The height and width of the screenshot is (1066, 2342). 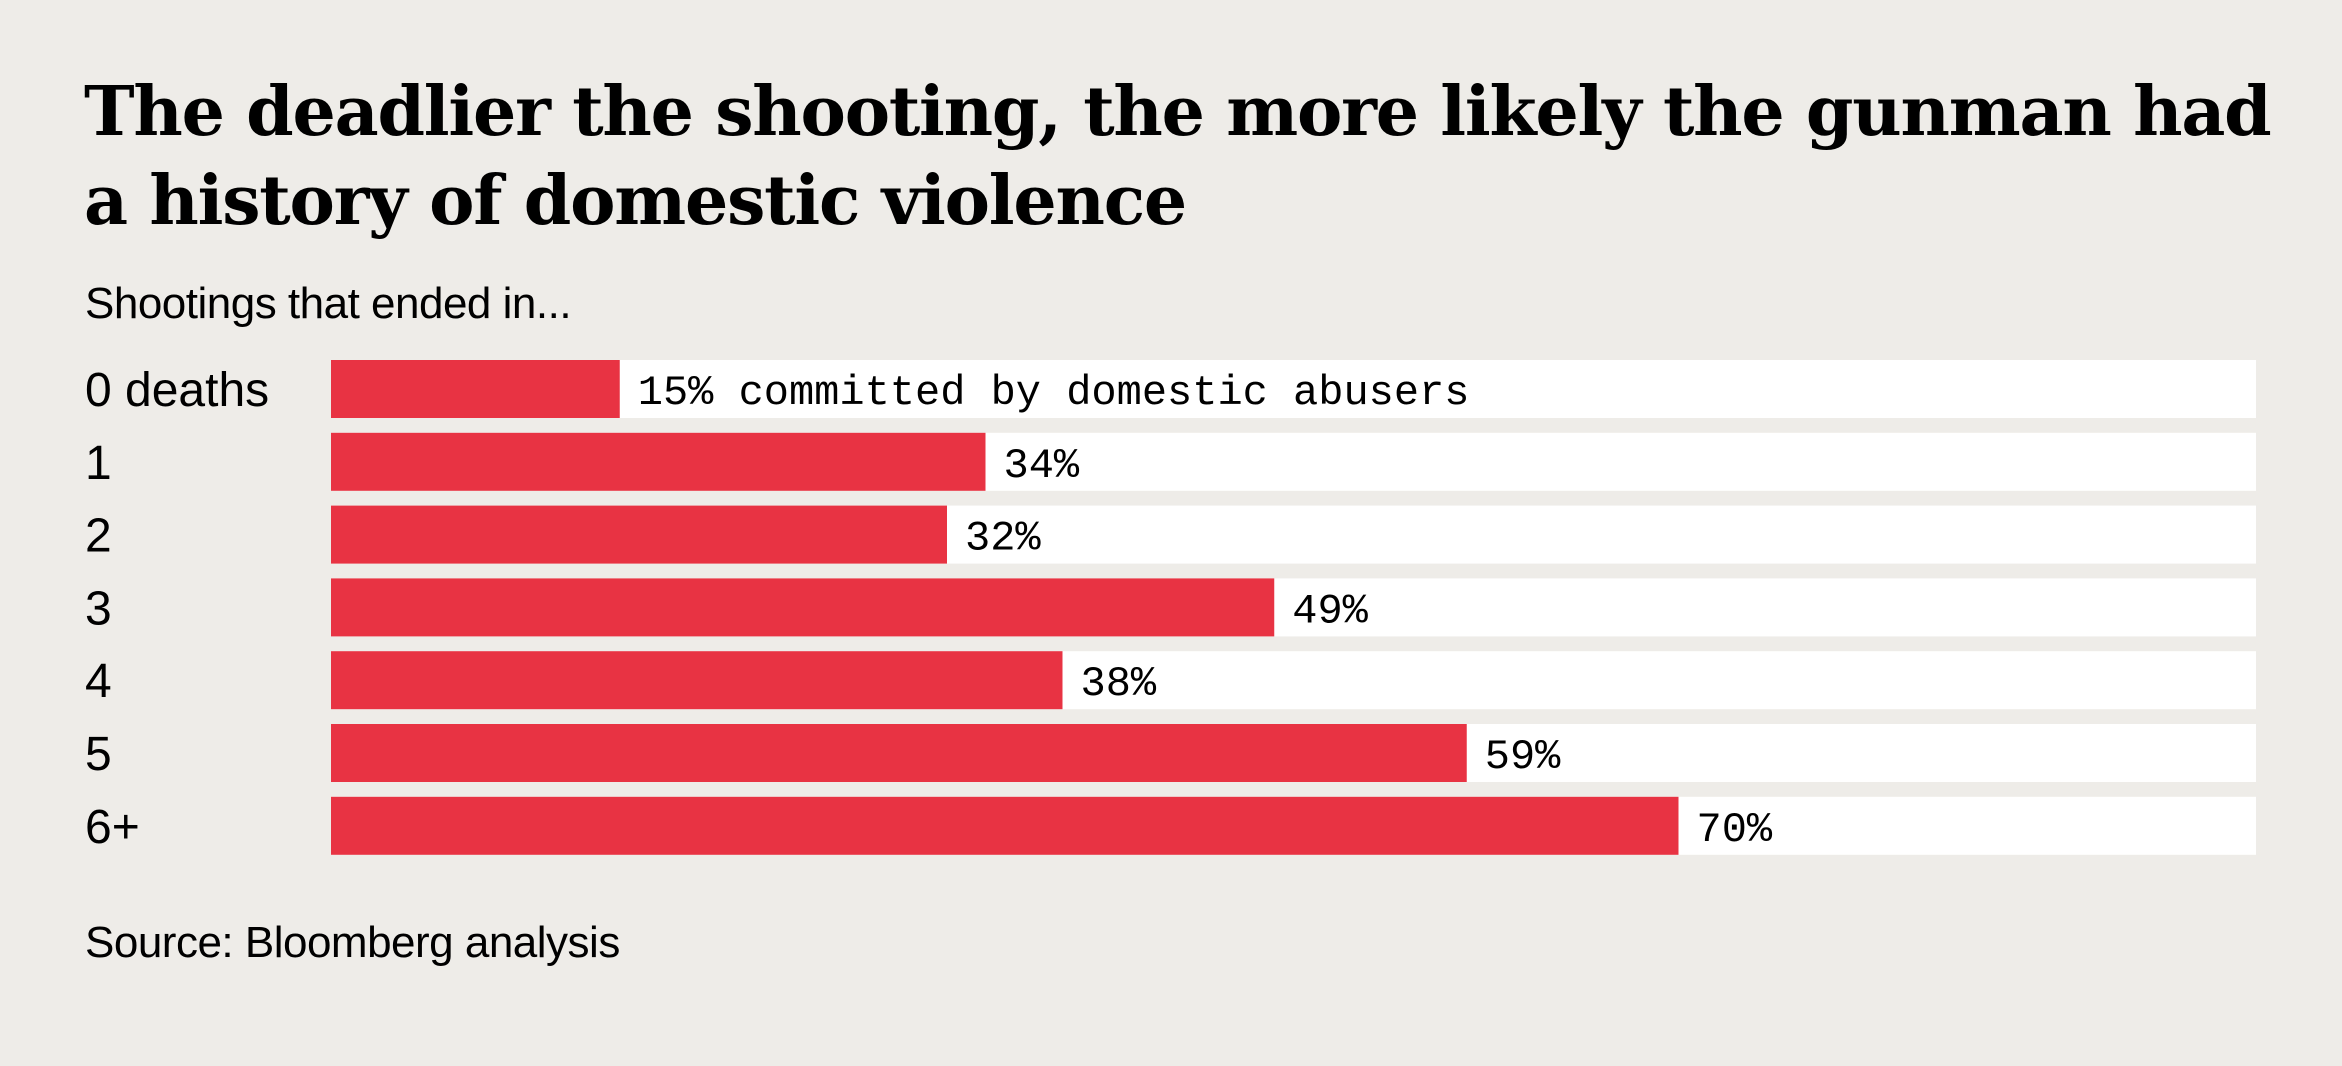 What do you see at coordinates (1523, 757) in the screenshot?
I see `value-label: 59%` at bounding box center [1523, 757].